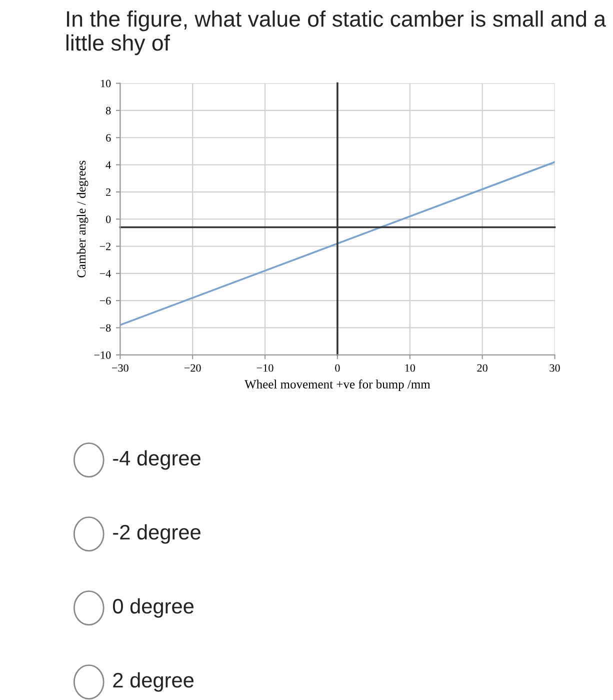 This screenshot has height=700, width=613. I want to click on y-tick-label: 2, so click(108, 192).